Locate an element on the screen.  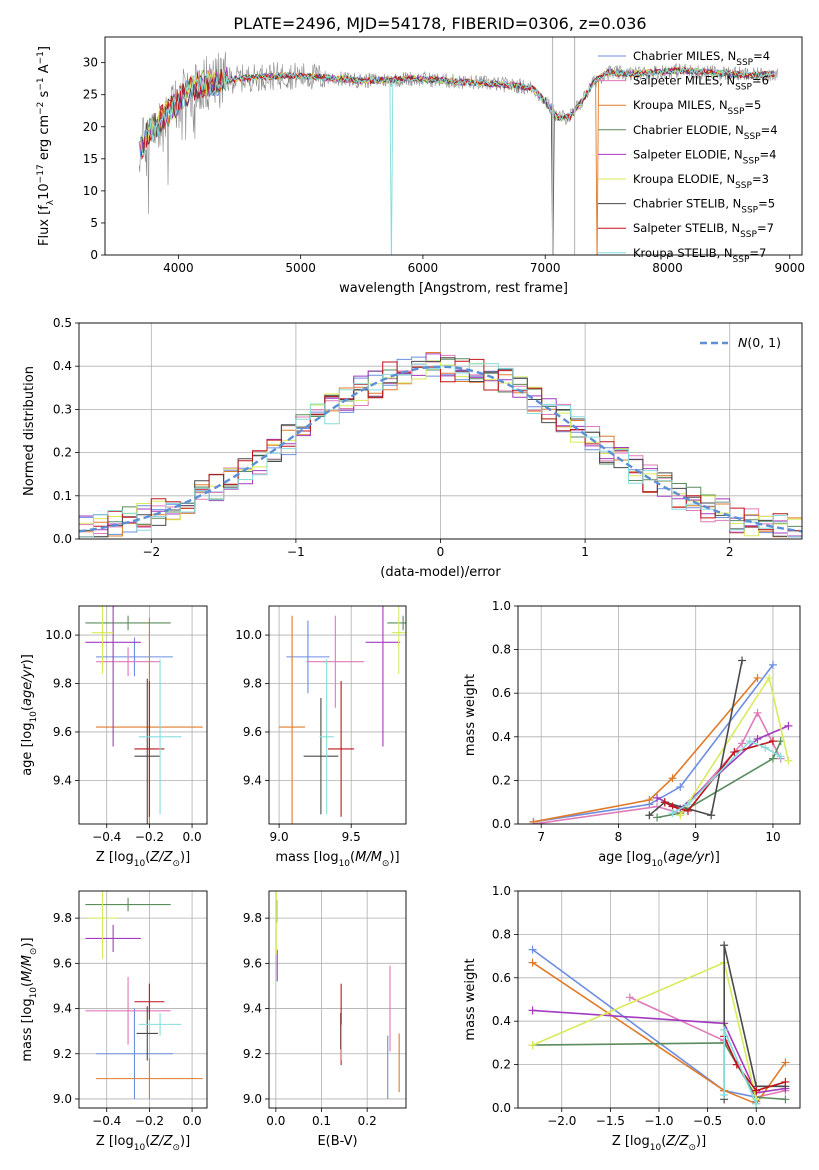
y-tick-label: 0.5 is located at coordinates (62, 323).